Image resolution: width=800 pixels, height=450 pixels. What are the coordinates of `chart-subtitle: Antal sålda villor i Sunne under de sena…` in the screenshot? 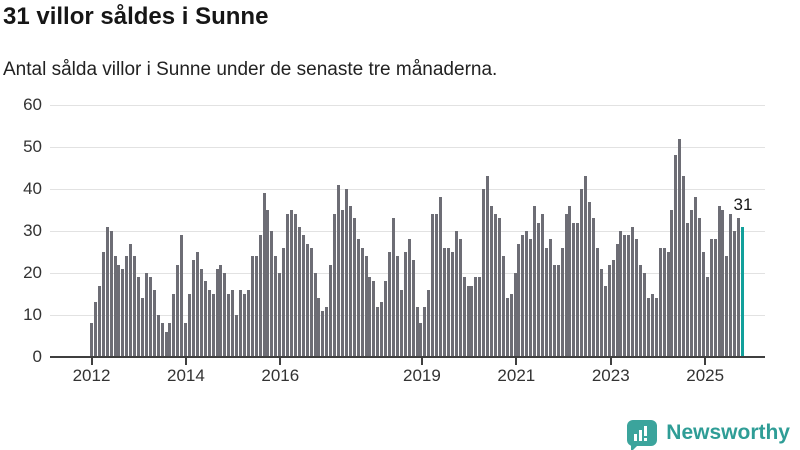 It's located at (250, 69).